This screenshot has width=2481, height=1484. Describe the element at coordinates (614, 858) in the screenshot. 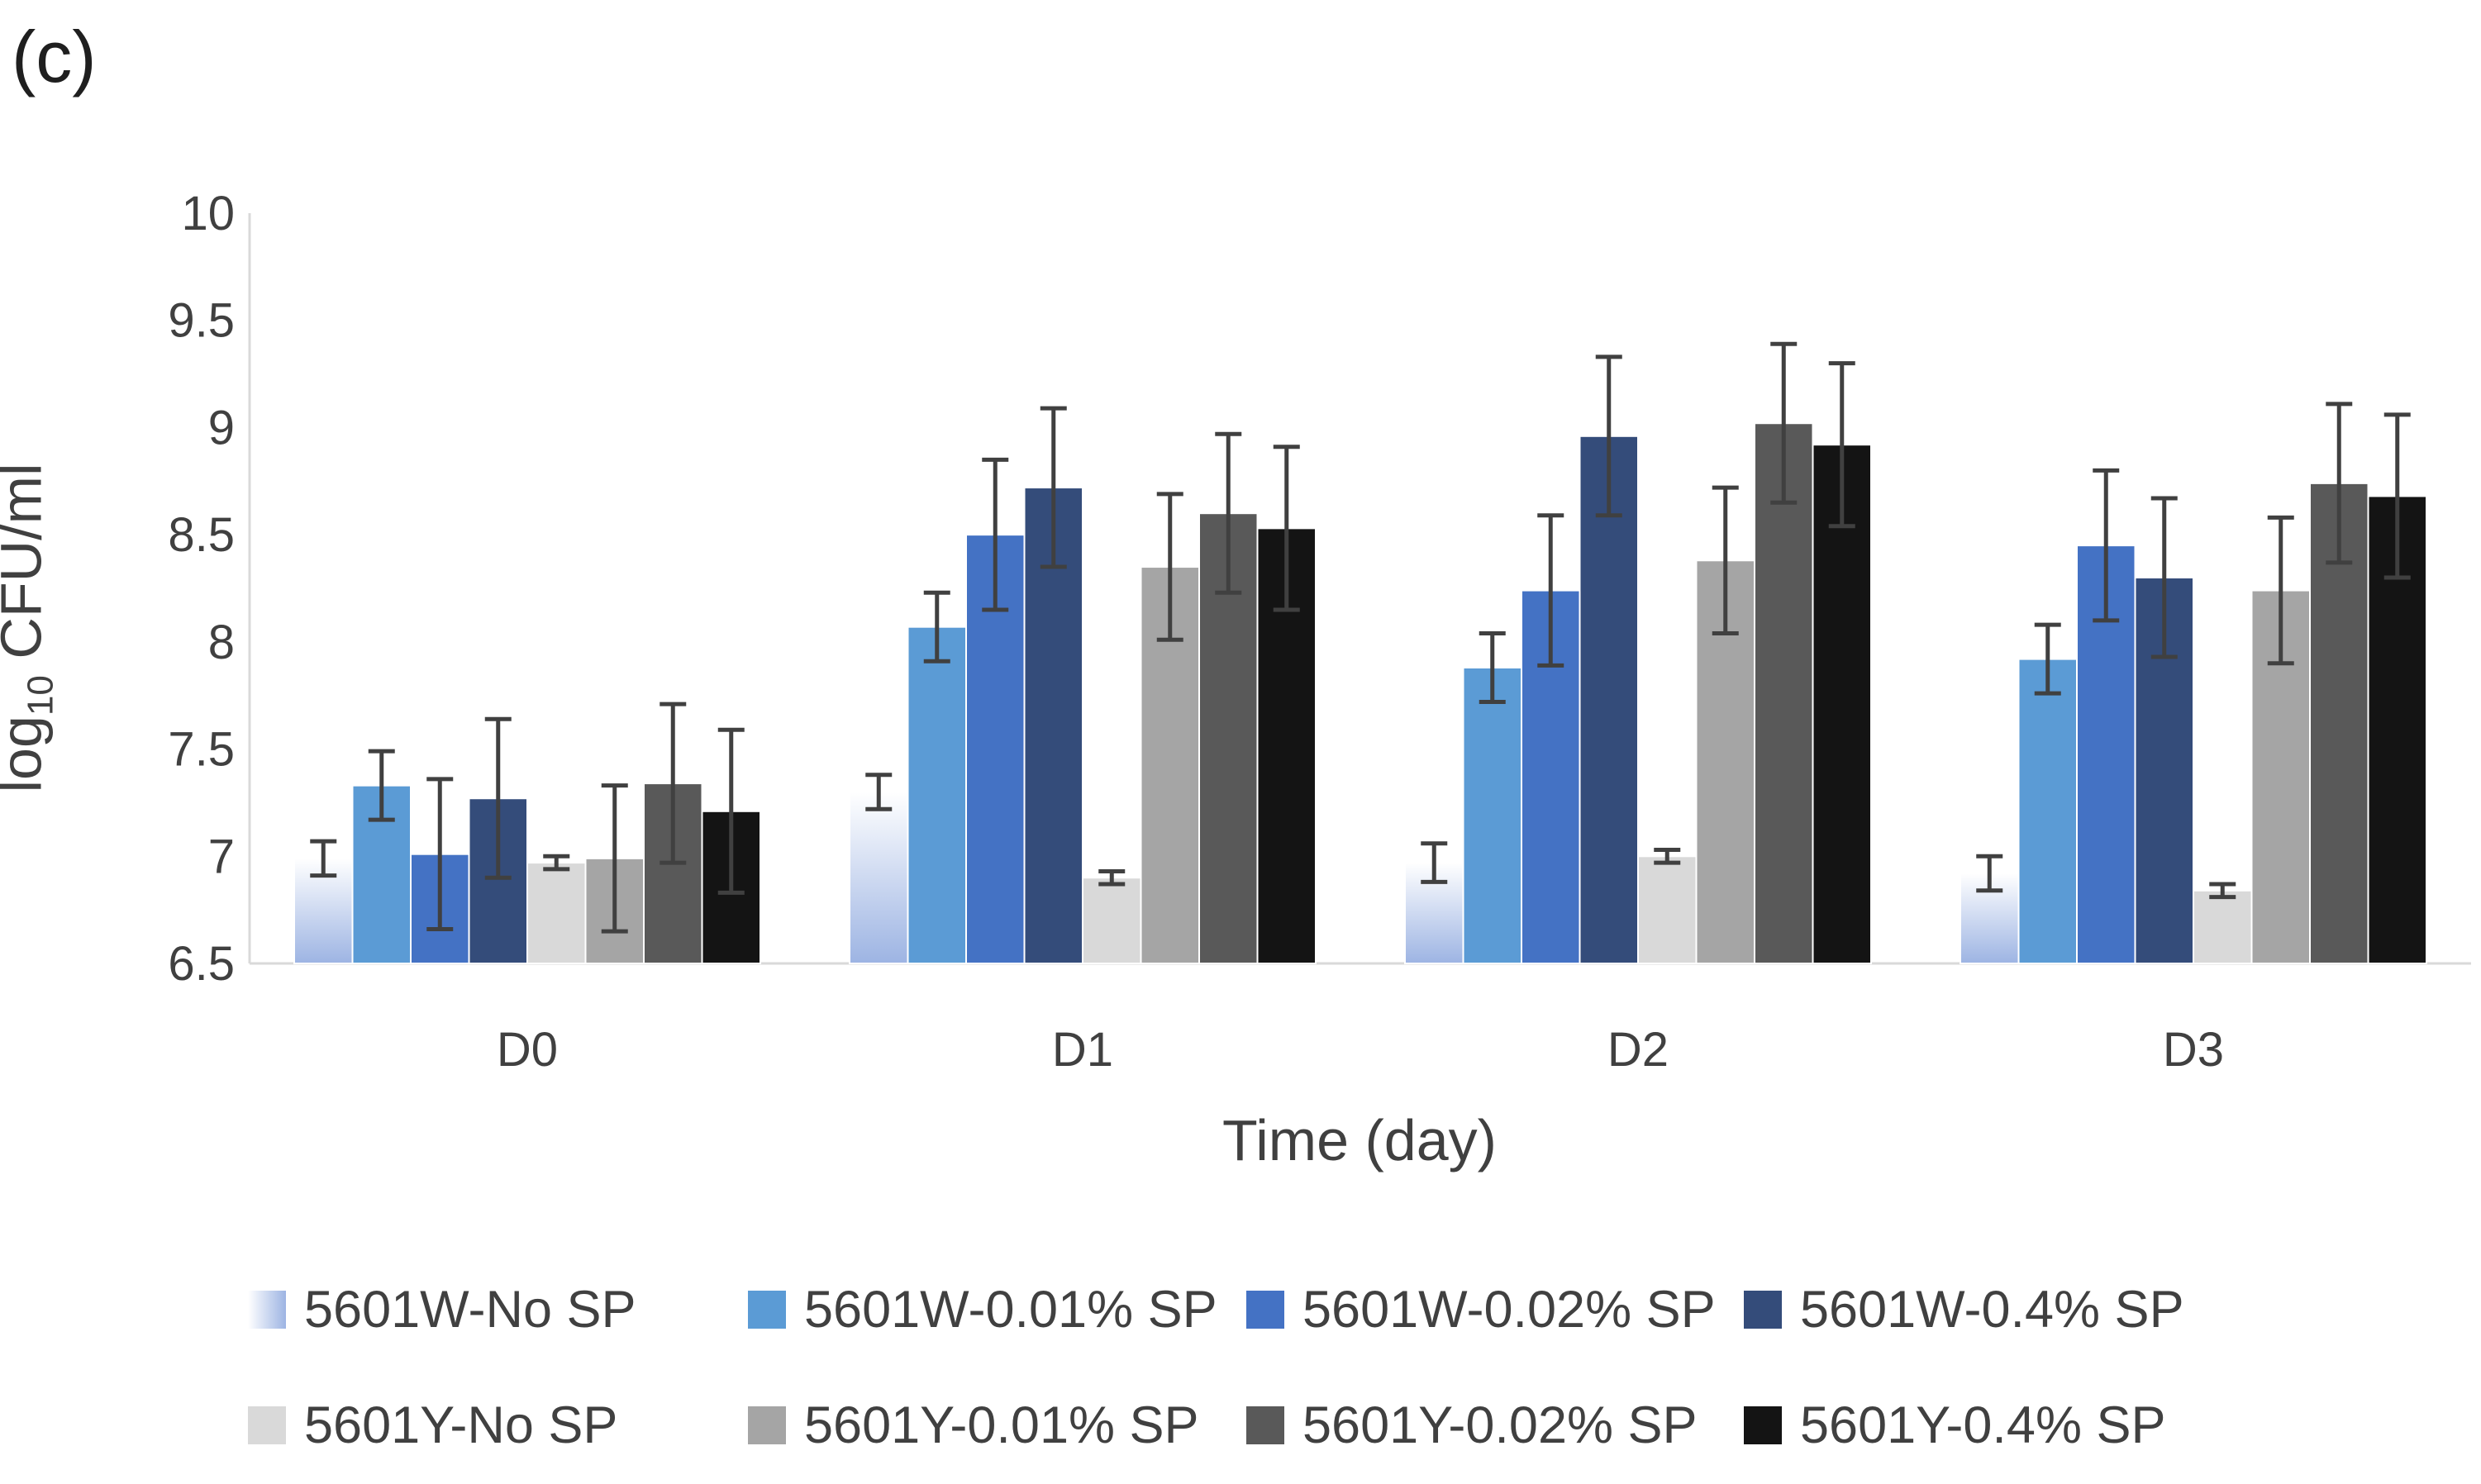

I see `error-bar-5601y-0-01-sp-d0` at that location.